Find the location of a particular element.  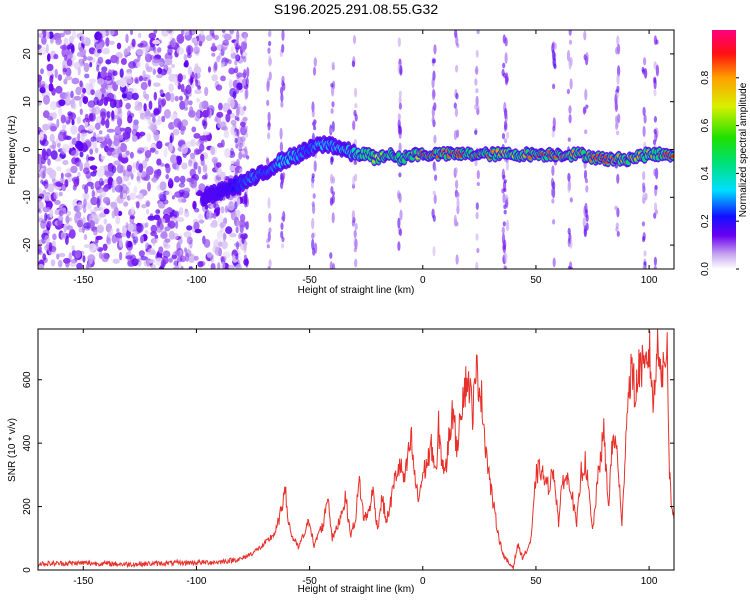

x-tick-label: 50 is located at coordinates (536, 581).